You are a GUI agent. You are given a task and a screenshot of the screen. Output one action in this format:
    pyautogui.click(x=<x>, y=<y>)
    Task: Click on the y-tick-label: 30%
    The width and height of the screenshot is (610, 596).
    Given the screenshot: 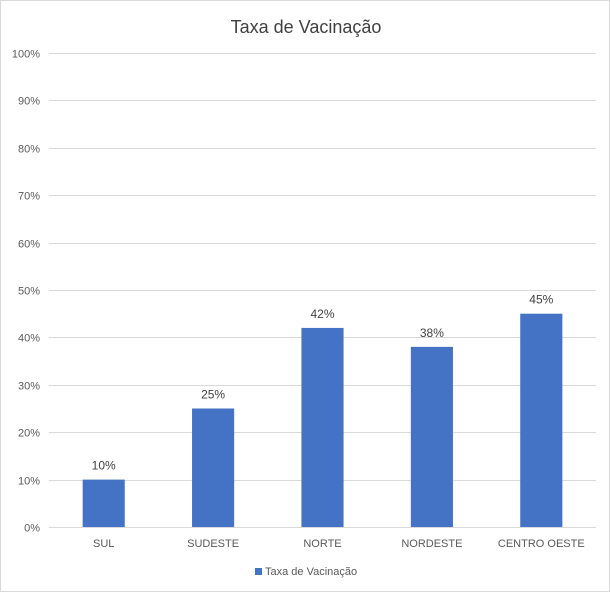 What is the action you would take?
    pyautogui.click(x=29, y=387)
    